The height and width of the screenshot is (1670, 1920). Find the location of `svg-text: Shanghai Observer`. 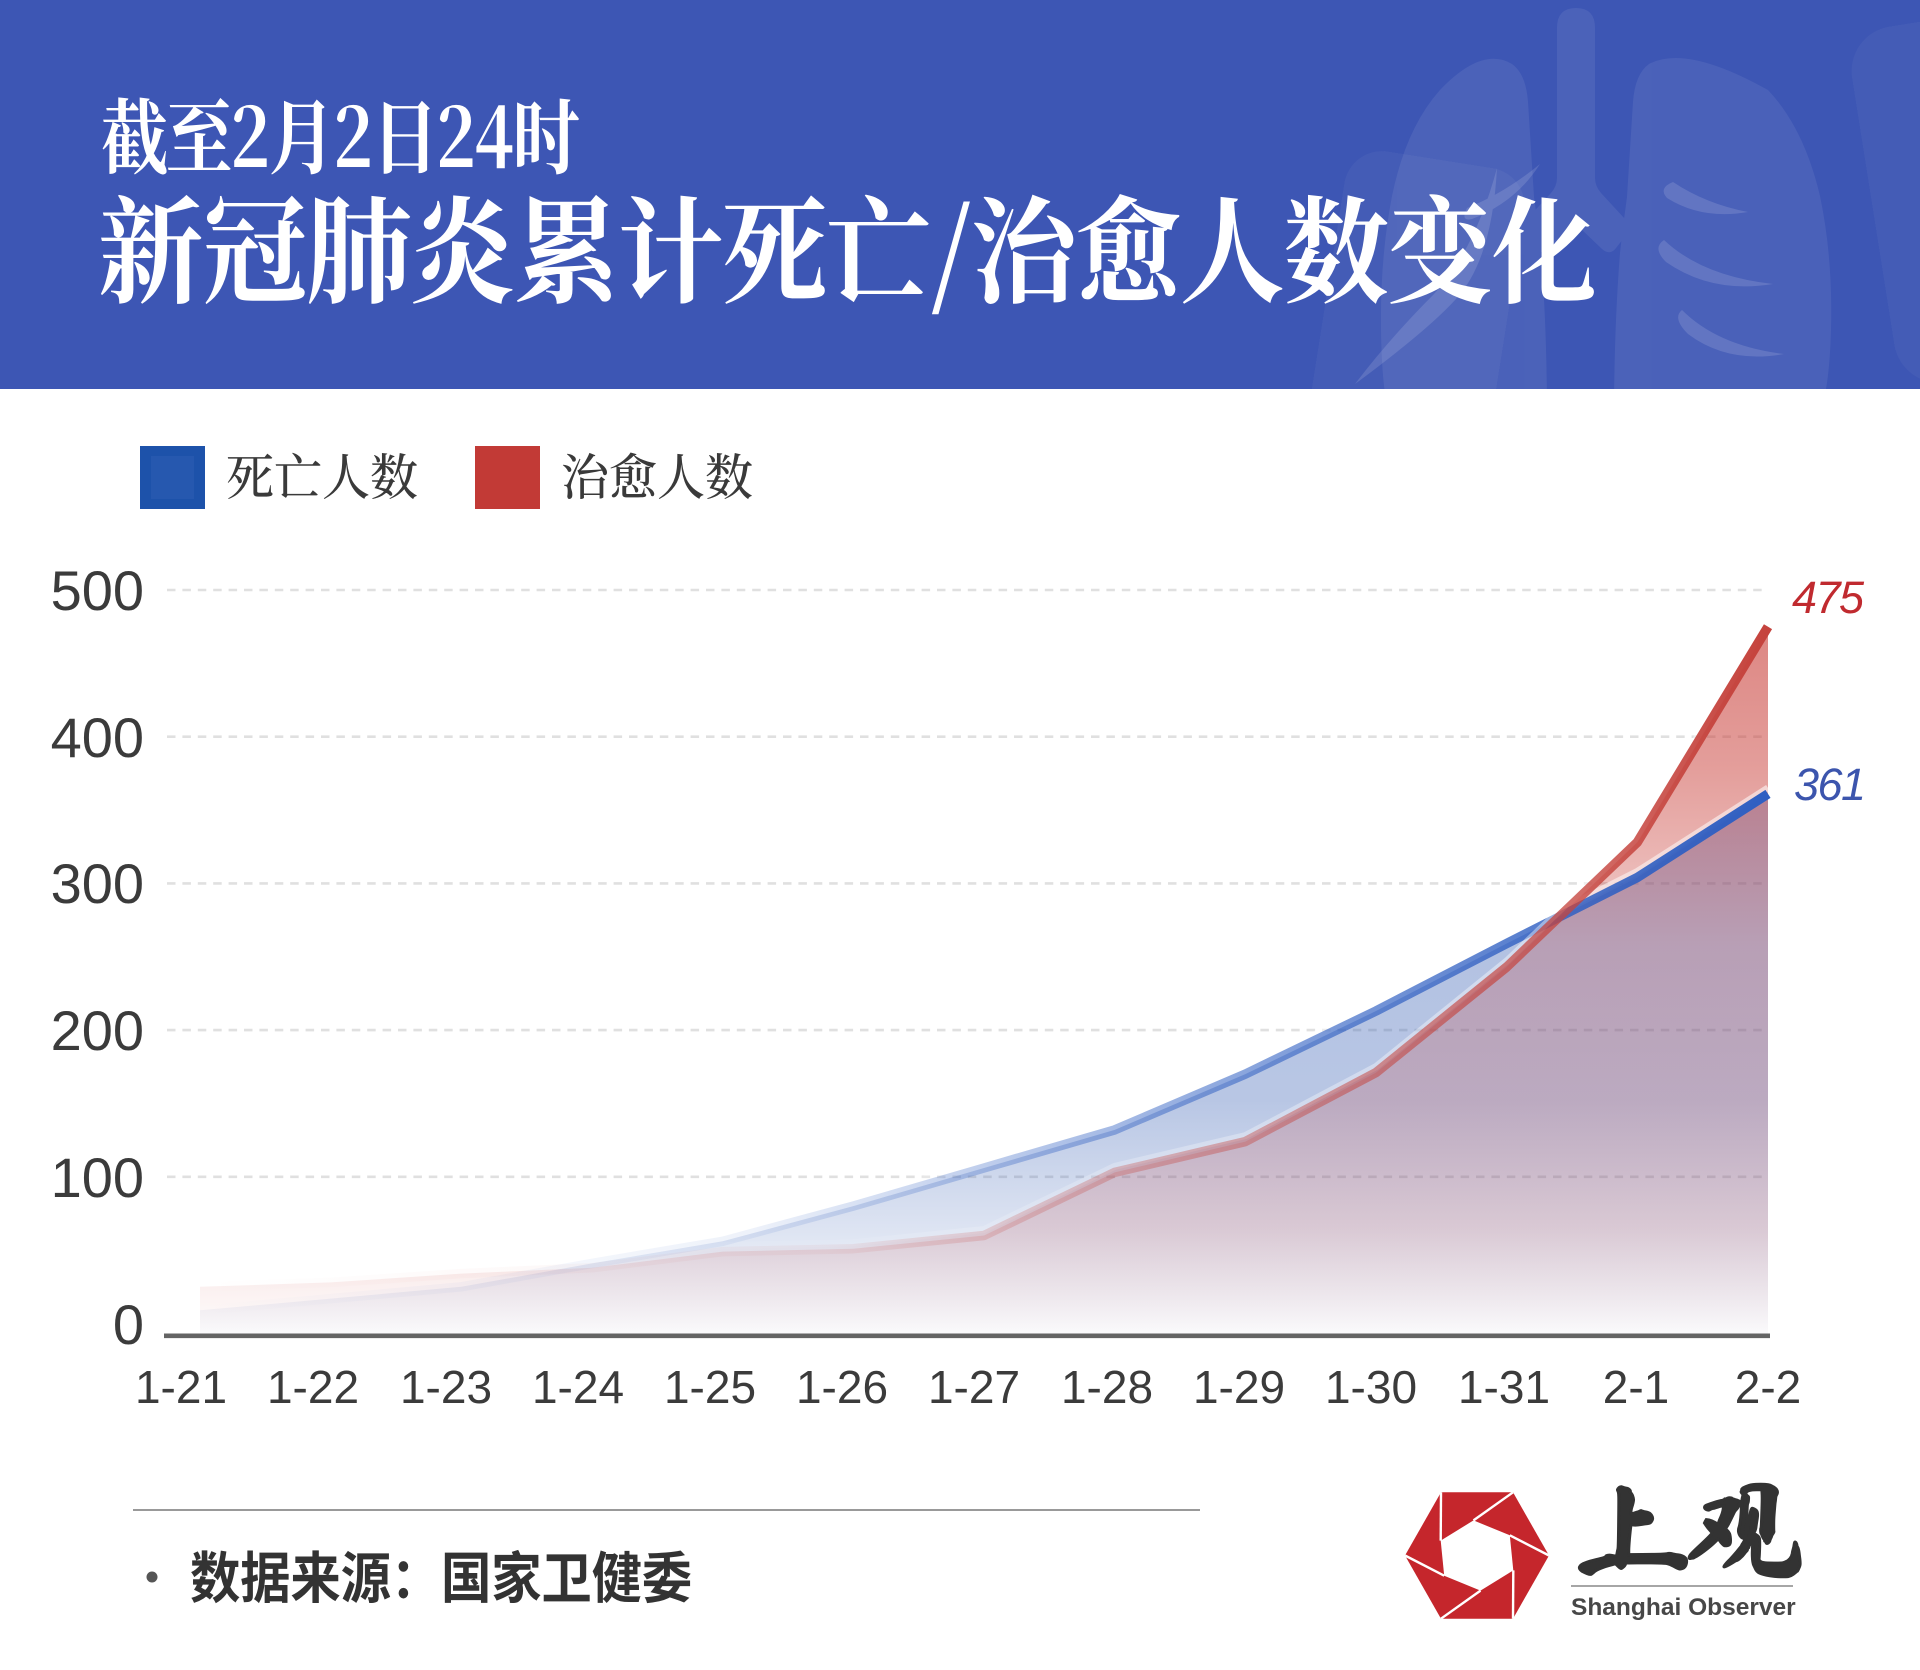

svg-text: Shanghai Observer is located at coordinates (1683, 1607).